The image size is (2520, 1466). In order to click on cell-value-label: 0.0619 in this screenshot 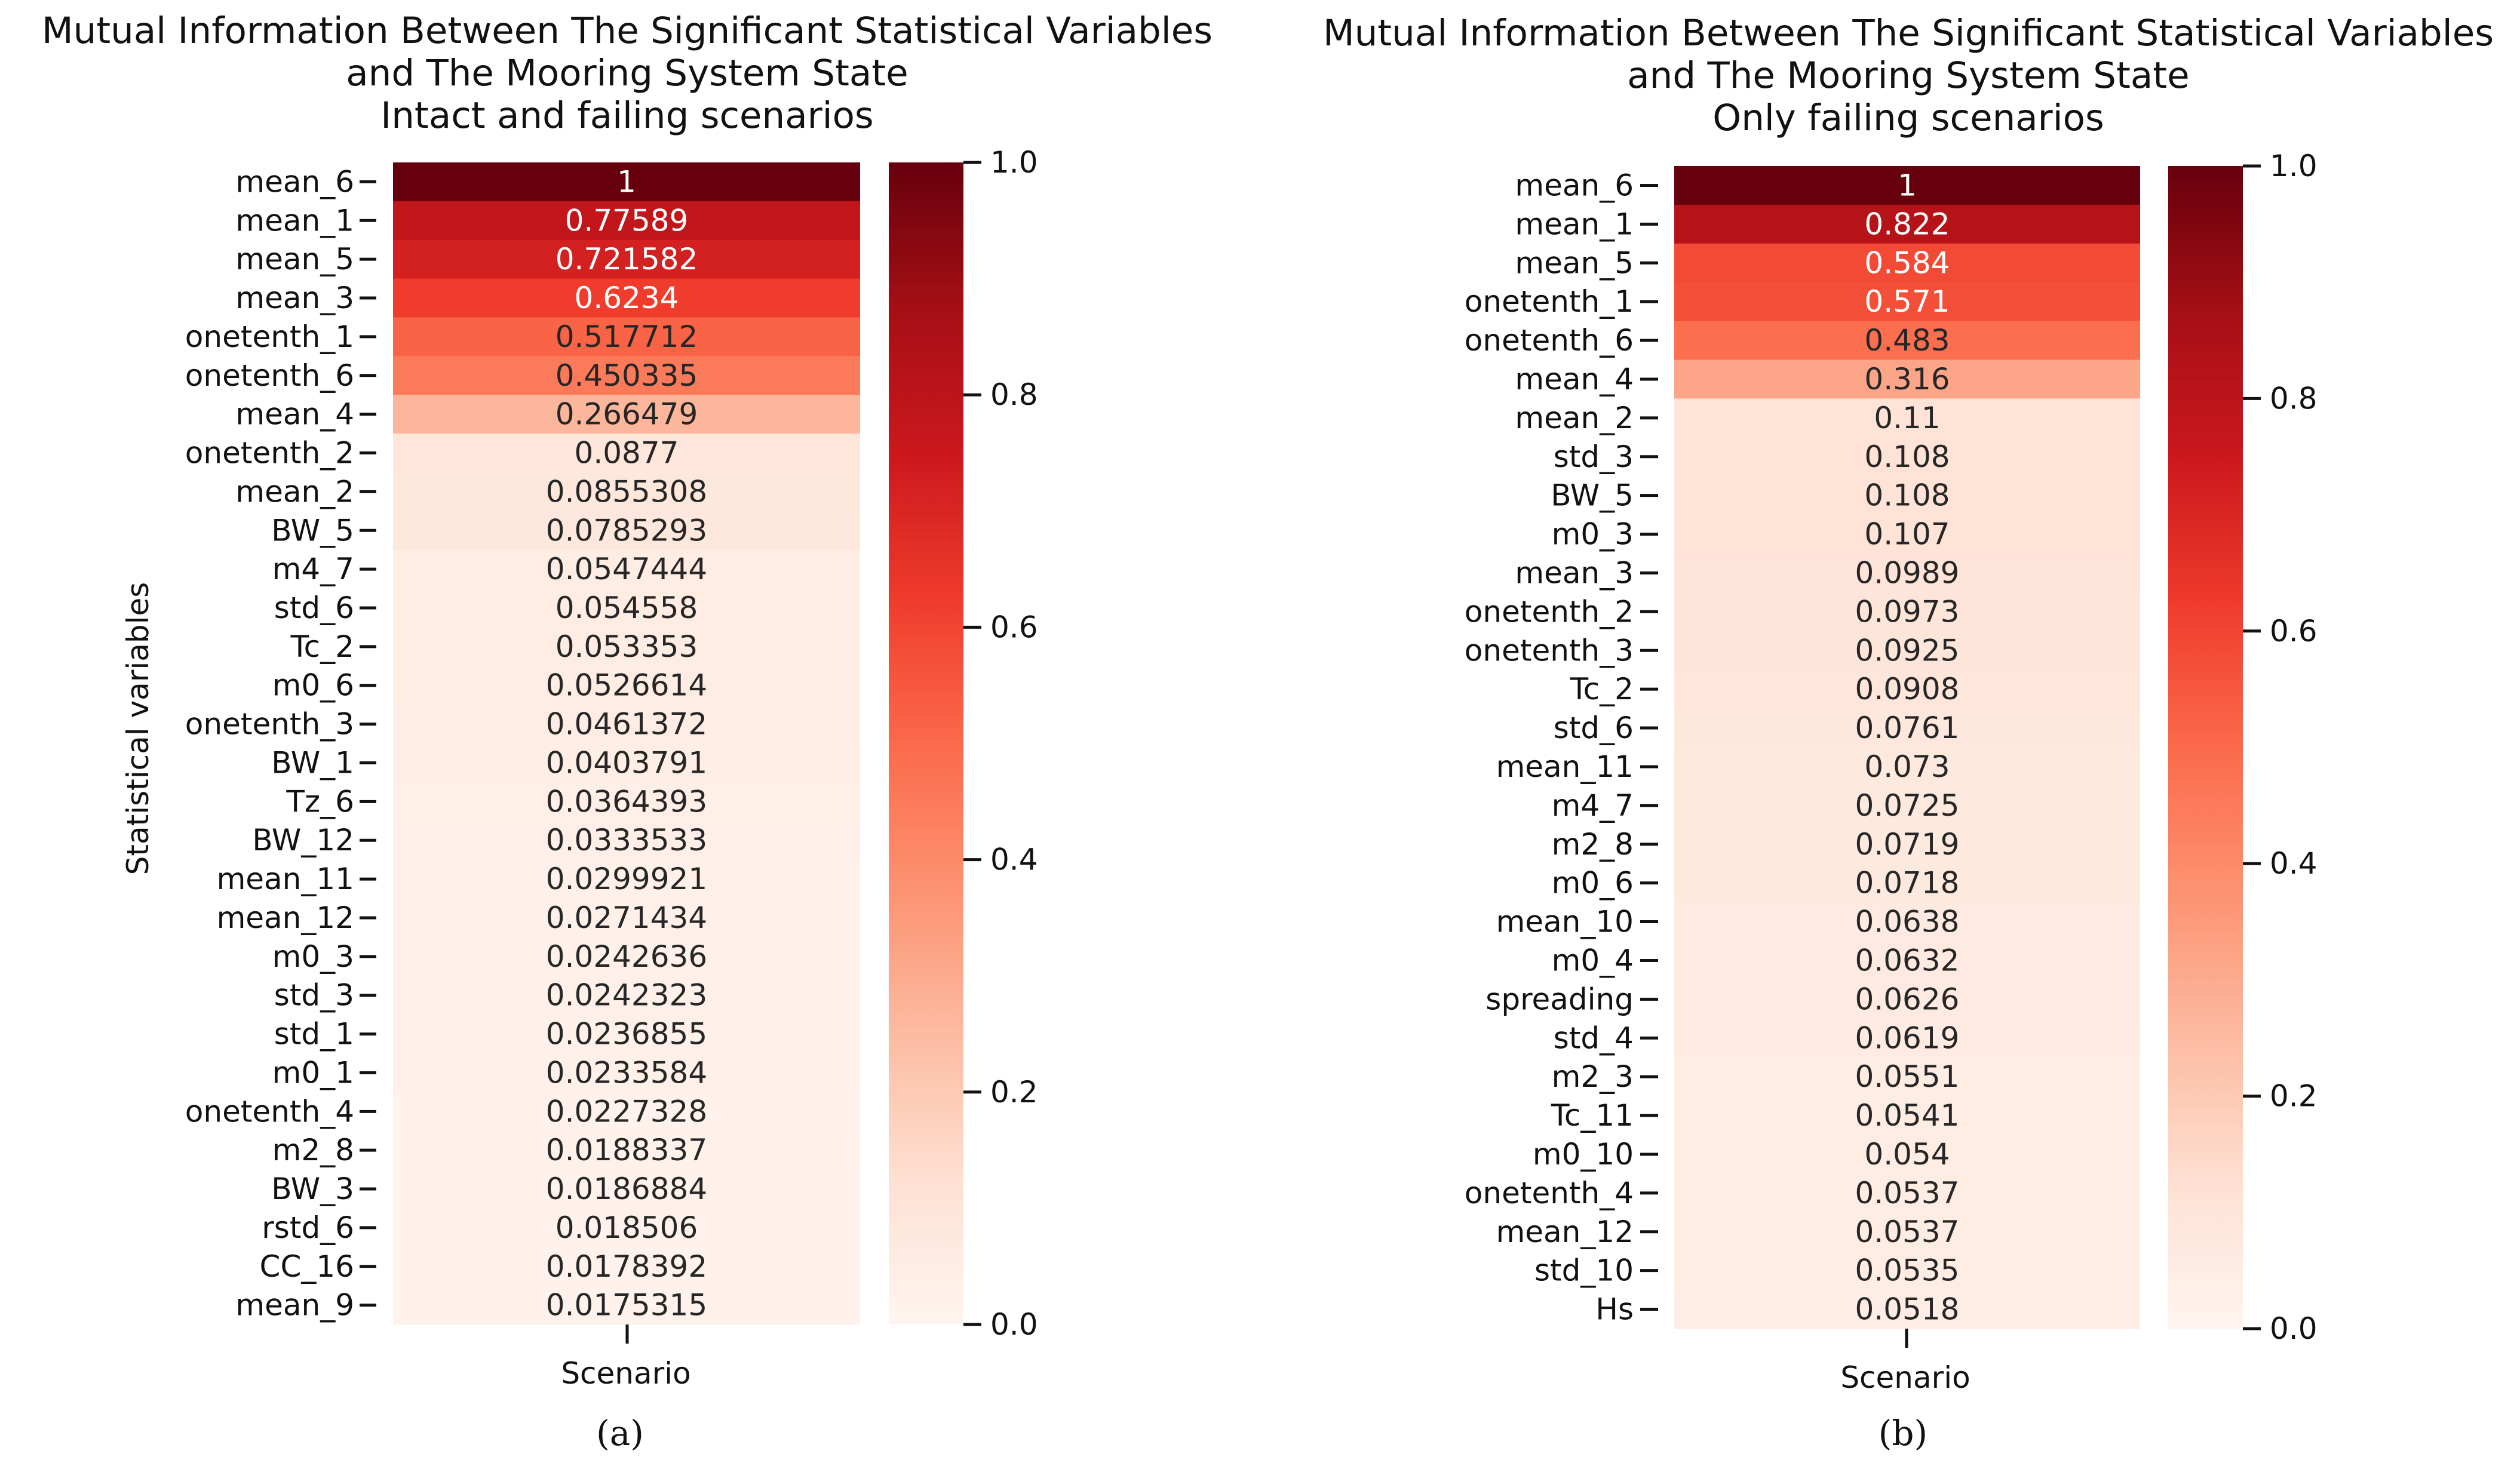, I will do `click(1908, 1038)`.